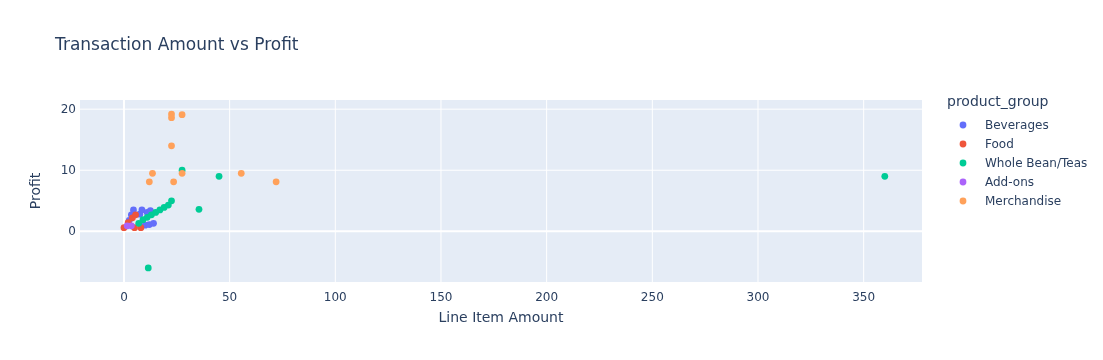 This screenshot has width=1103, height=360. I want to click on y-axis-title: Profit, so click(35, 191).